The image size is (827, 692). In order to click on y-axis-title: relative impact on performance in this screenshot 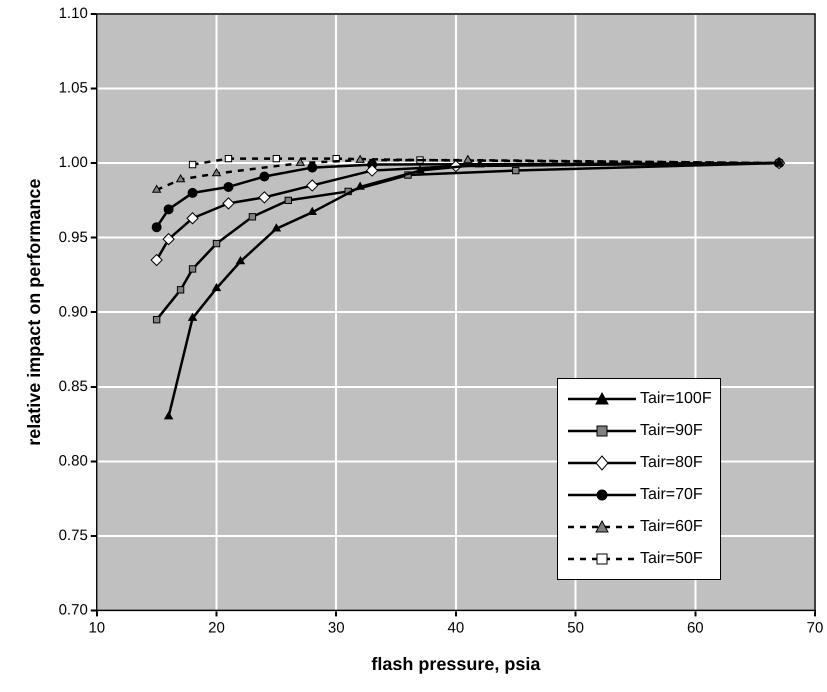, I will do `click(34, 312)`.